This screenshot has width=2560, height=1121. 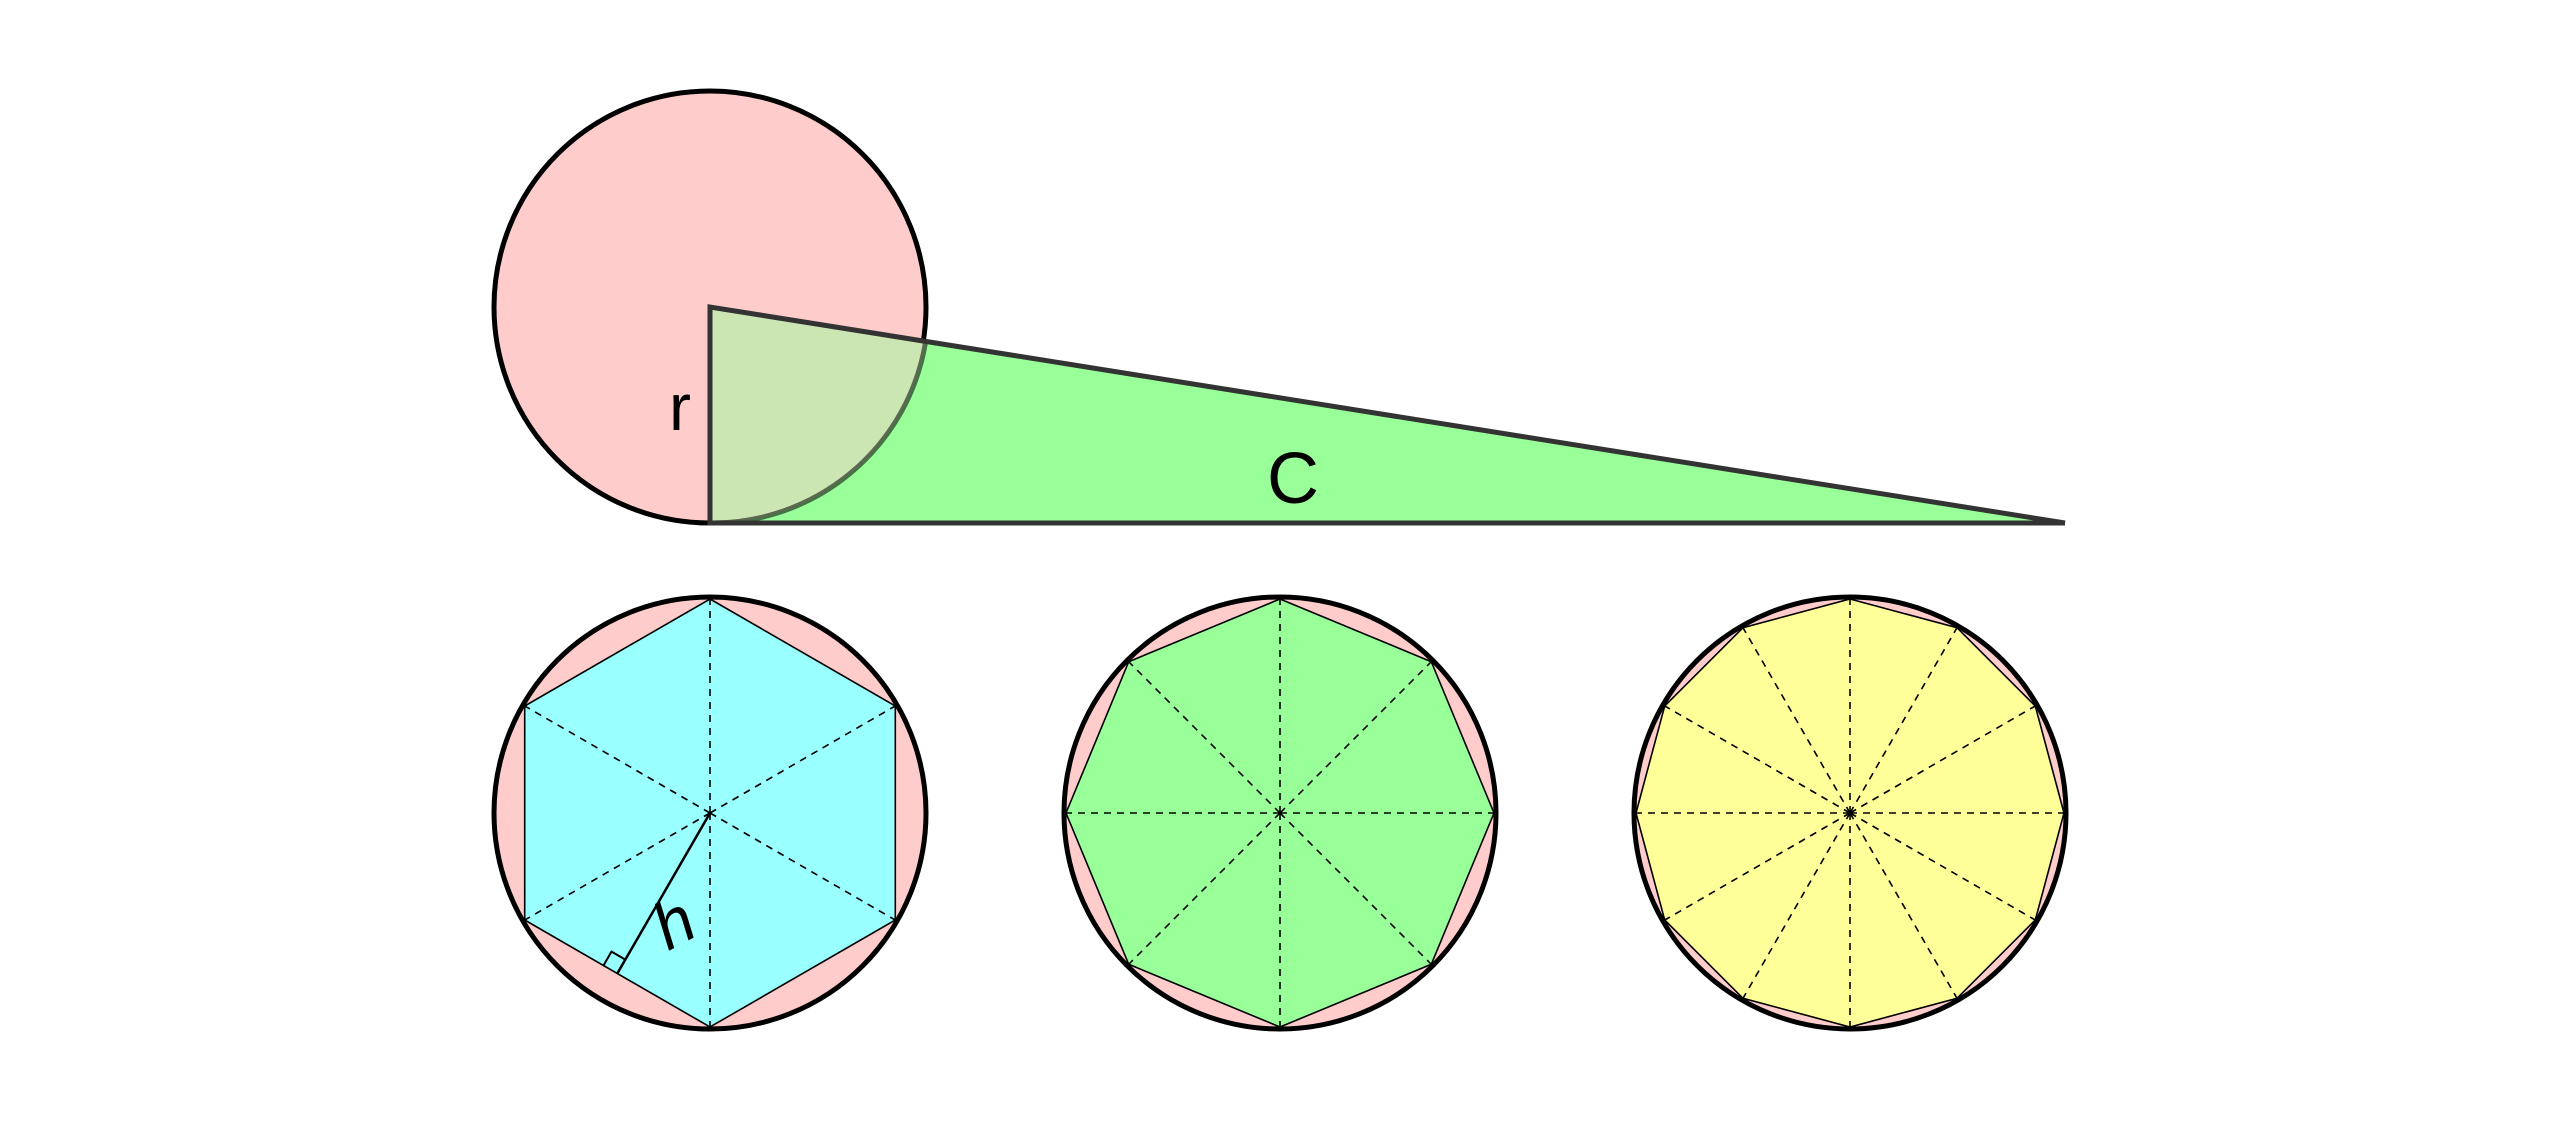 What do you see at coordinates (818, 434) in the screenshot?
I see `overlap-arc` at bounding box center [818, 434].